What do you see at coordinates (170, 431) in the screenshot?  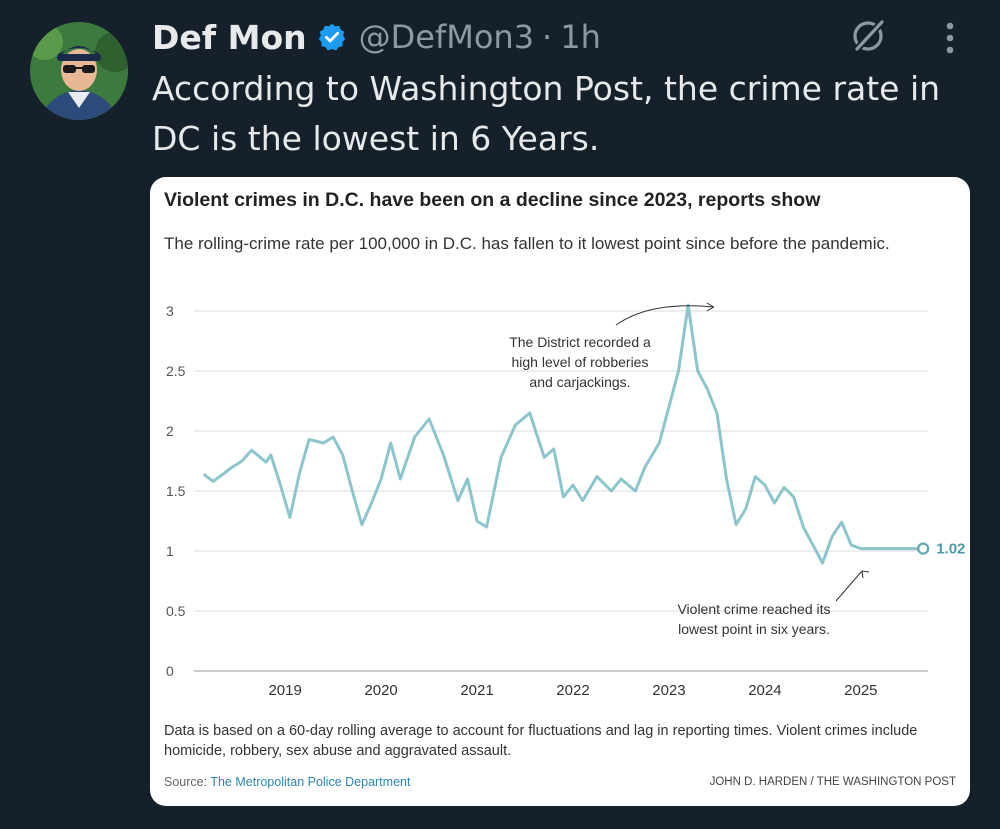 I see `y-tick-label: 2` at bounding box center [170, 431].